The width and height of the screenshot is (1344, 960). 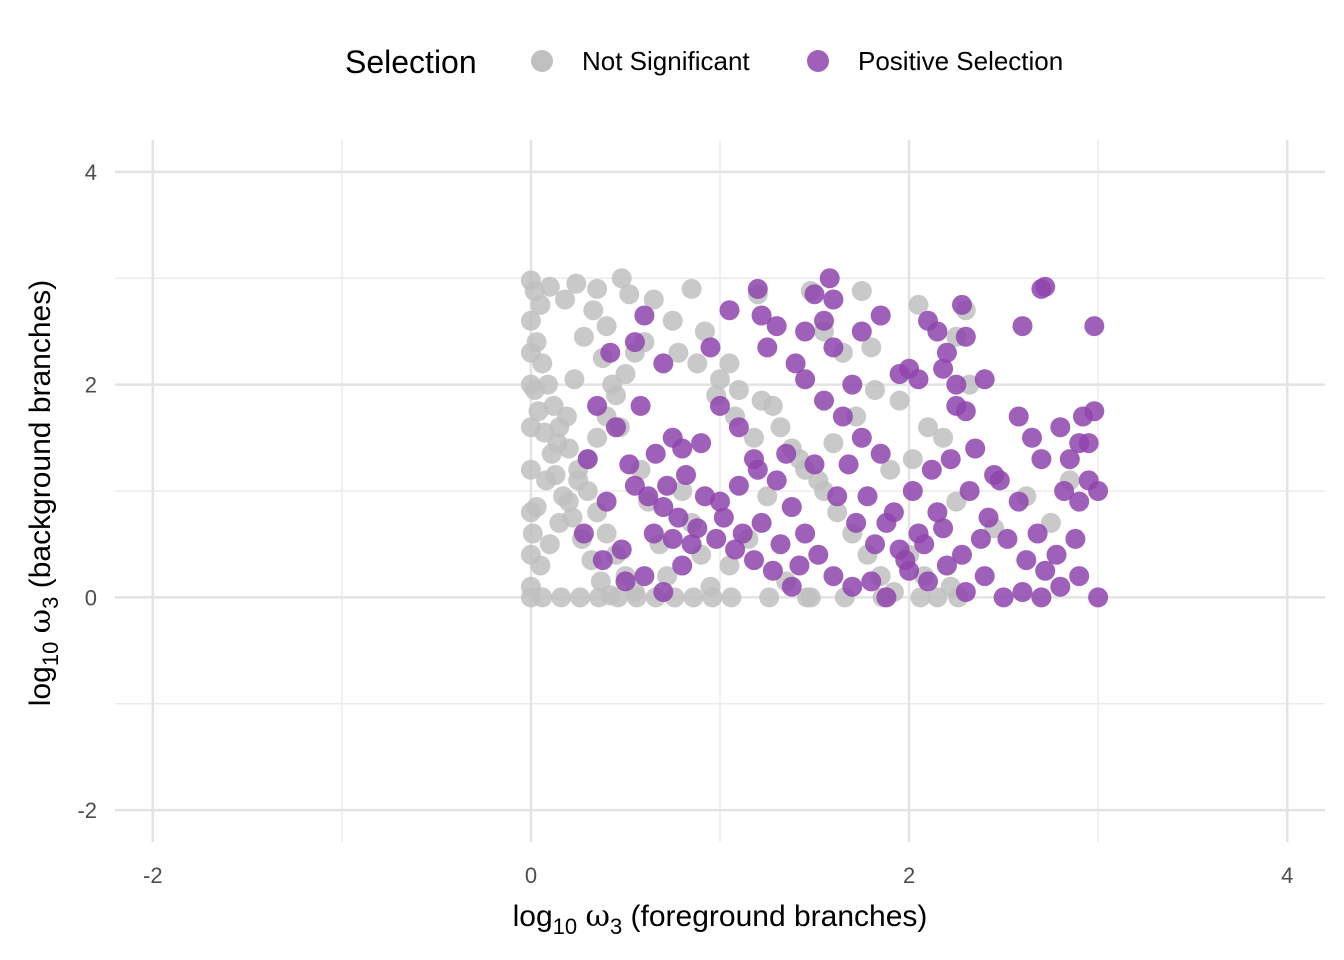 I want to click on x-tick-label: 2, so click(x=909, y=875).